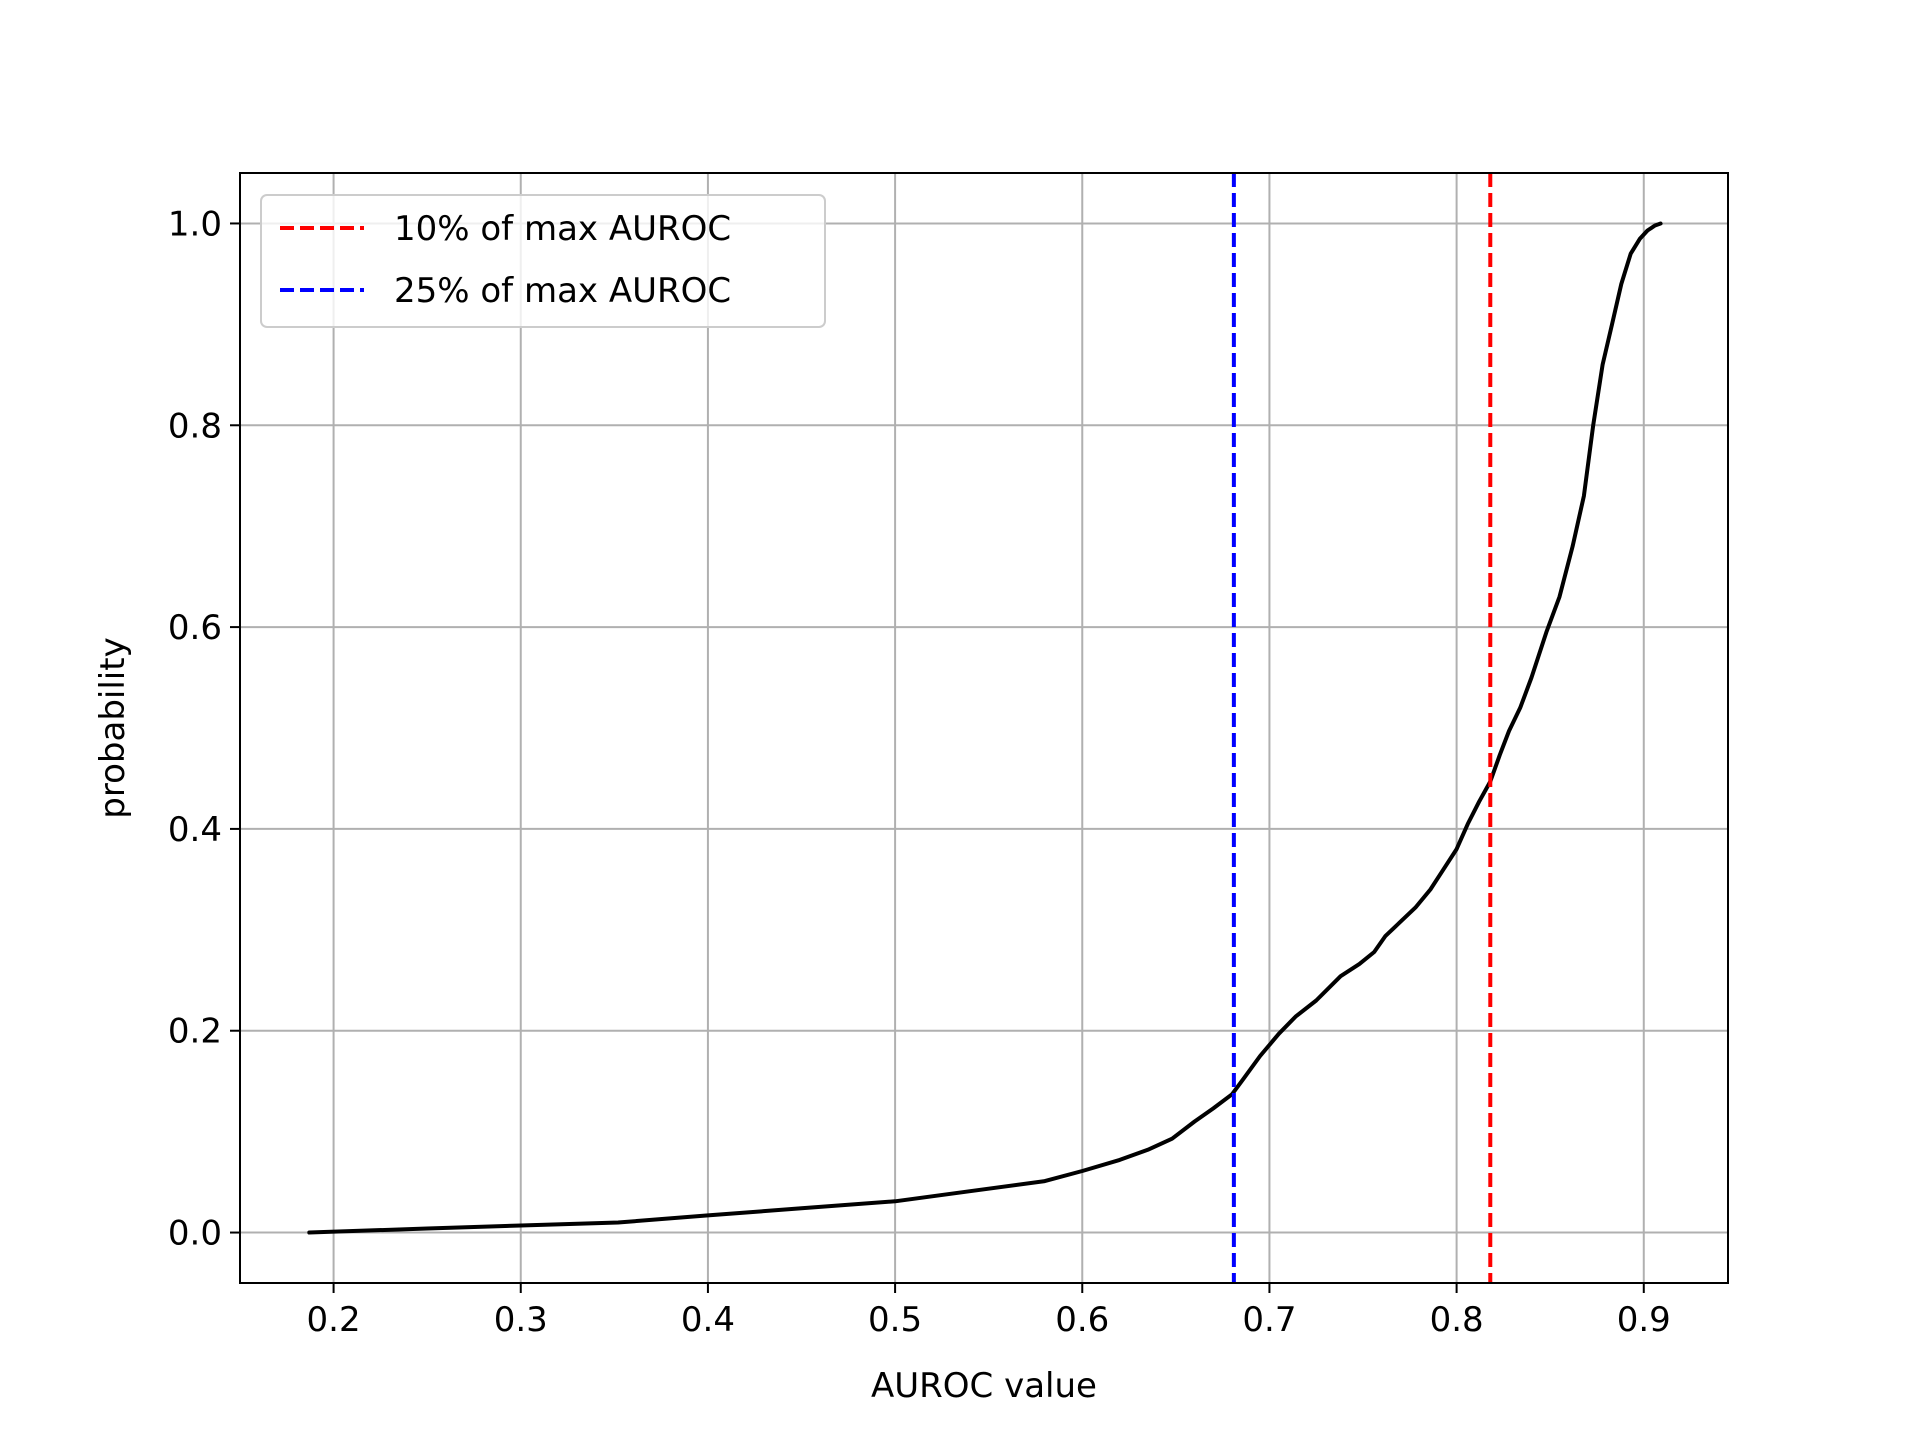 The image size is (1920, 1440). What do you see at coordinates (334, 1320) in the screenshot?
I see `x-tick-label: 0.2` at bounding box center [334, 1320].